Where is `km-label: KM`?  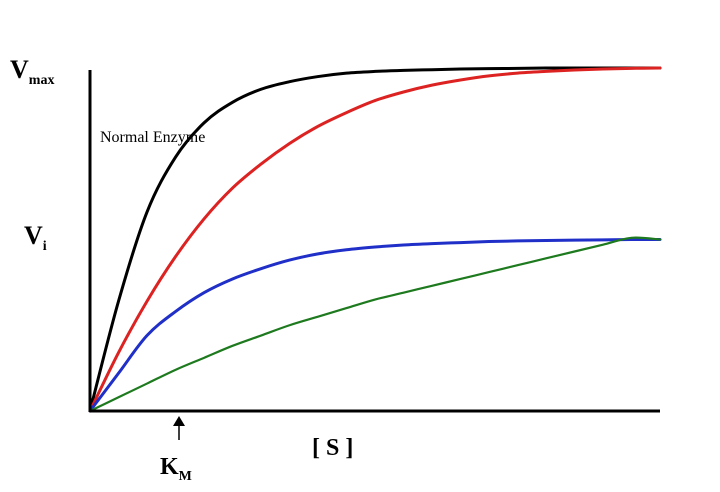 km-label: KM is located at coordinates (176, 469).